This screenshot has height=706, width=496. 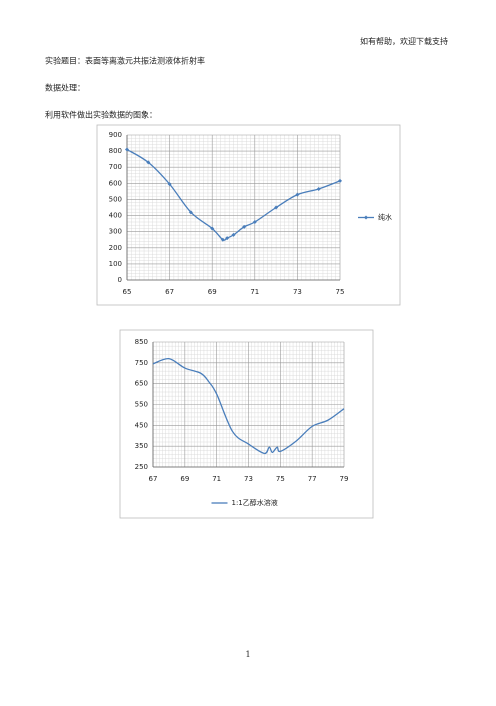 I want to click on section: 数据处理：, so click(x=65, y=88).